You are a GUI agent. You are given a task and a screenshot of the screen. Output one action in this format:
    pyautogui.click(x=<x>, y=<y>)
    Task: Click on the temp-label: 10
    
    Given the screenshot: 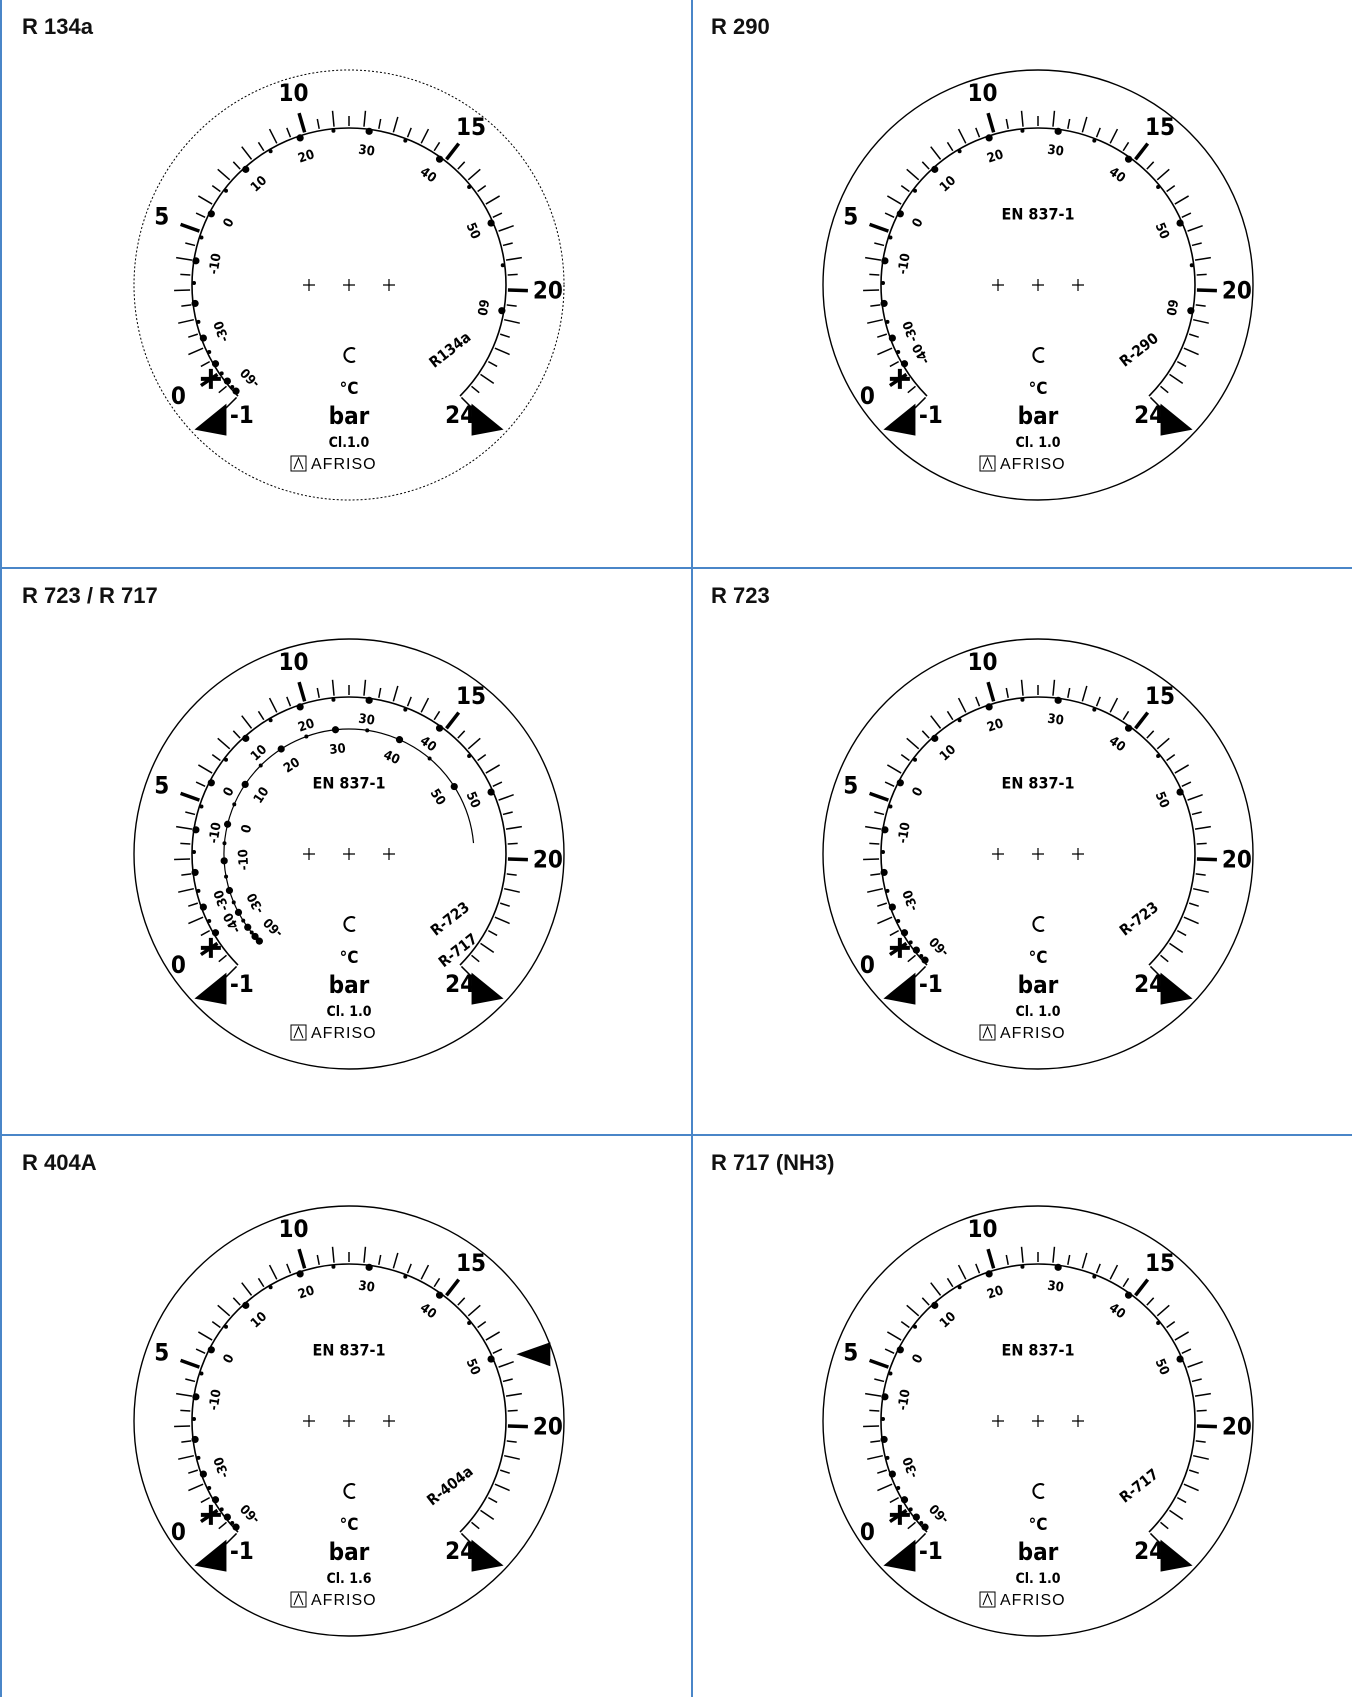 What is the action you would take?
    pyautogui.click(x=948, y=1320)
    